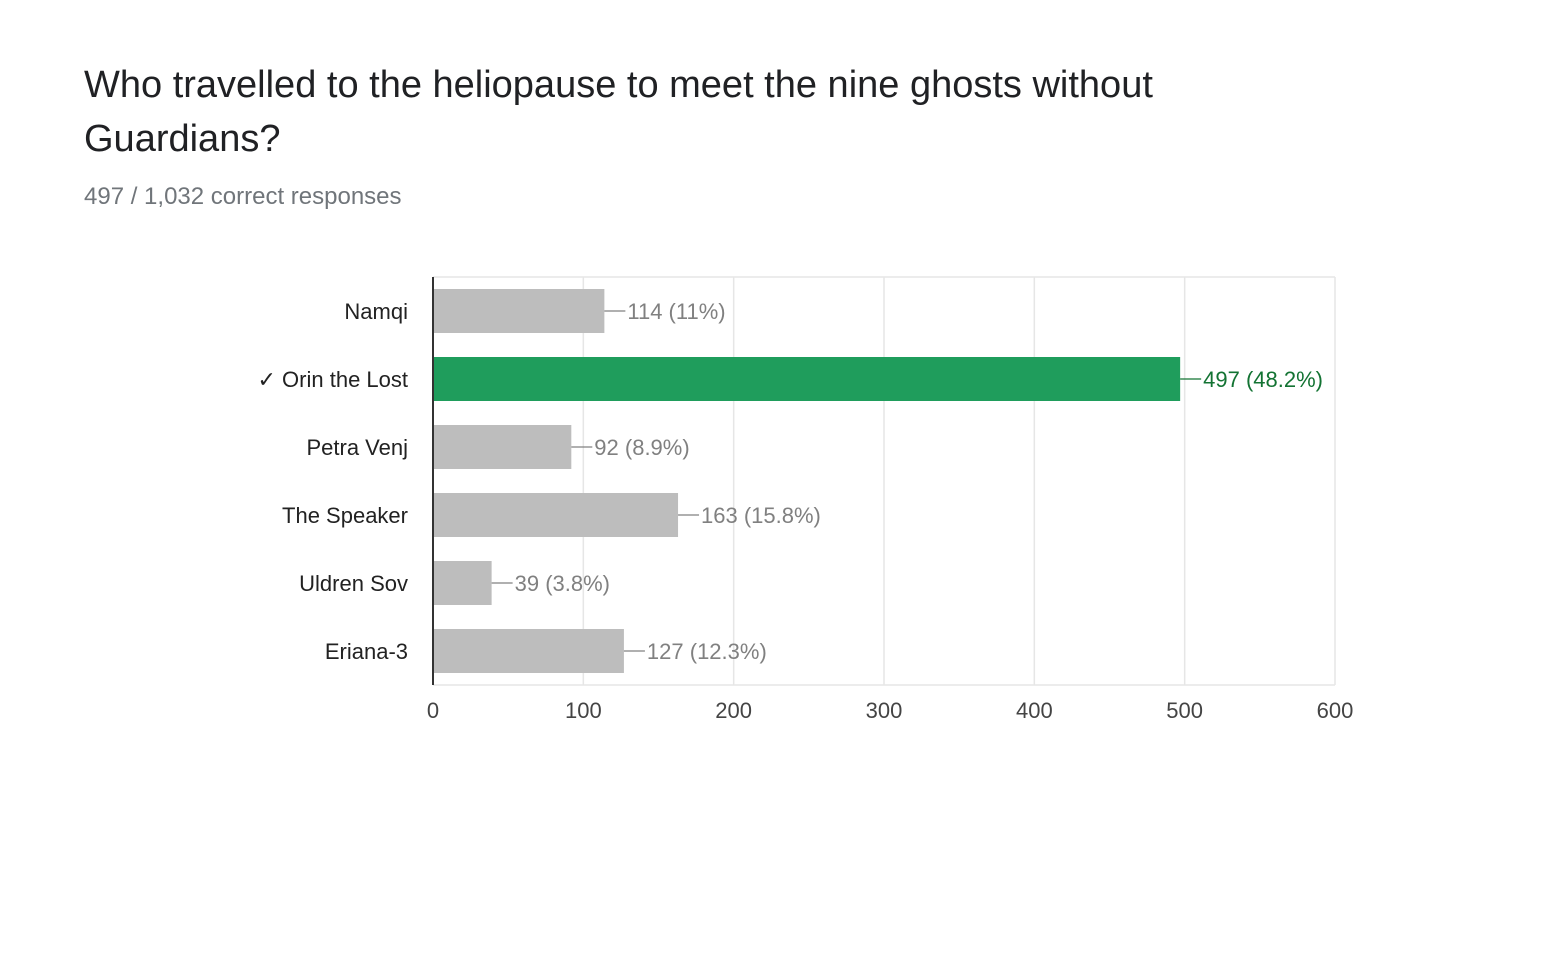 The height and width of the screenshot is (970, 1544). I want to click on category-name: The Speaker, so click(345, 515).